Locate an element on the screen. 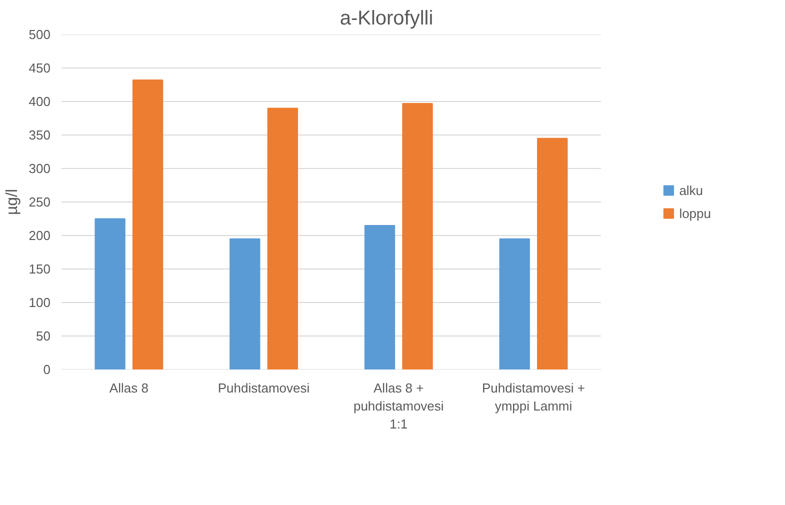  y-tick-label: 400 is located at coordinates (39, 101).